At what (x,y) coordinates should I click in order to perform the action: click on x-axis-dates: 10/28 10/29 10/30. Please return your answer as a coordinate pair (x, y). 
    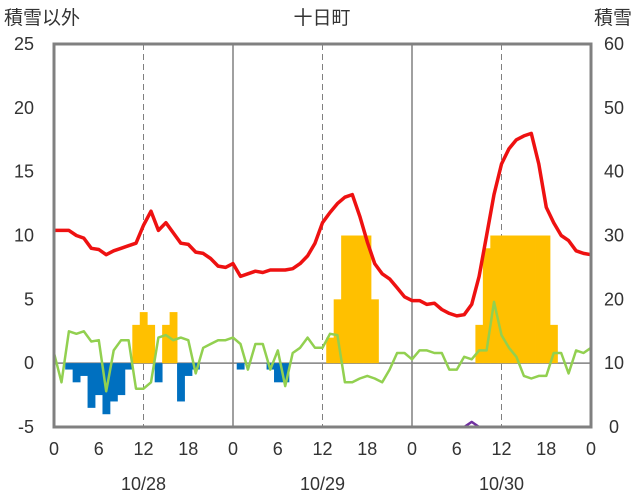
    Looking at the image, I should click on (322, 484).